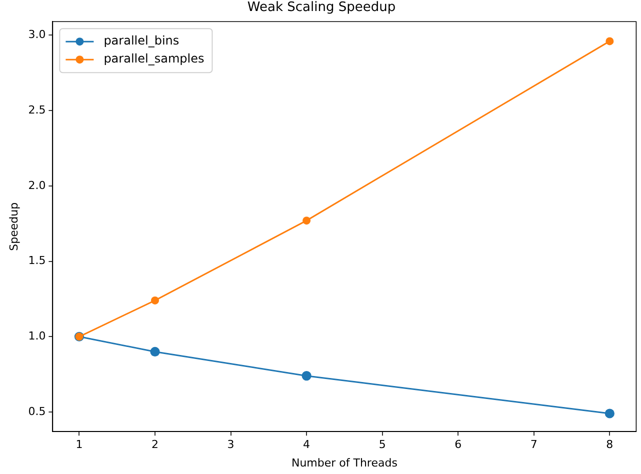 Image resolution: width=641 pixels, height=474 pixels. I want to click on legend-label: parallel_bins, so click(142, 41).